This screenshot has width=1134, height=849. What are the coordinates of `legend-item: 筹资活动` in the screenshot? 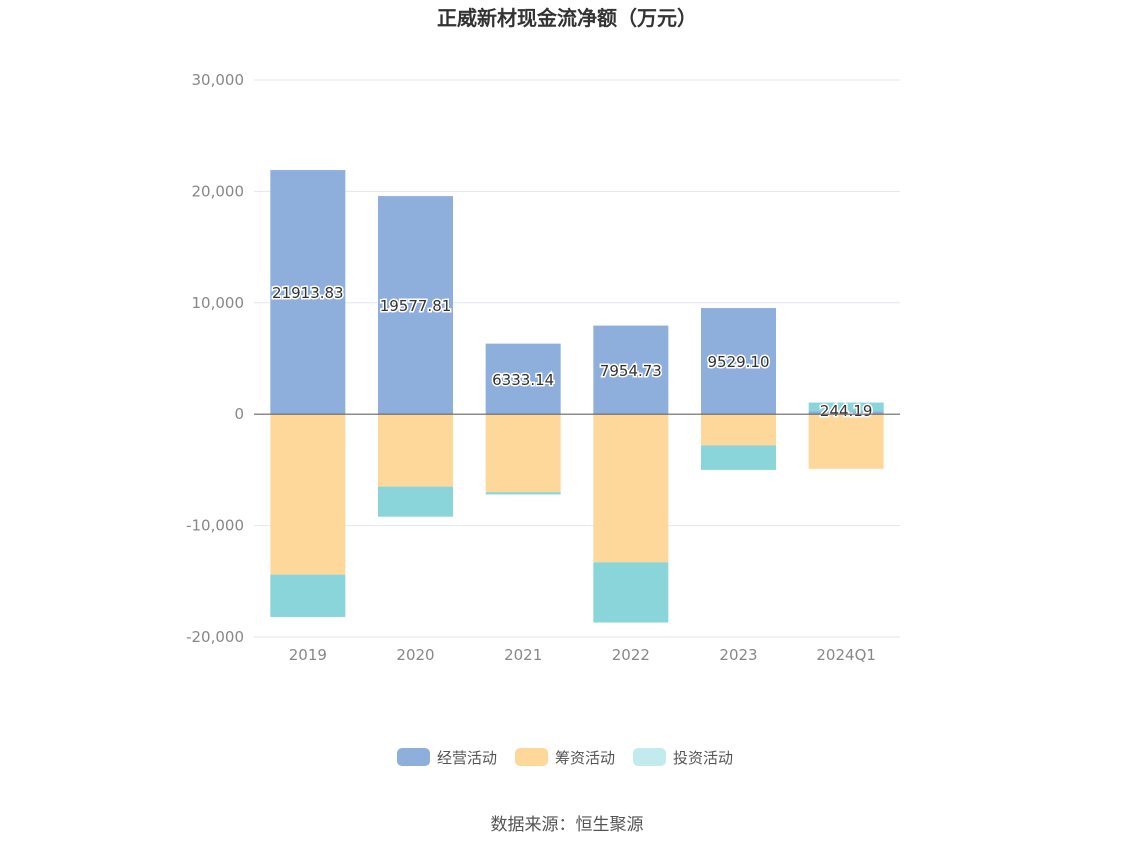 It's located at (565, 757).